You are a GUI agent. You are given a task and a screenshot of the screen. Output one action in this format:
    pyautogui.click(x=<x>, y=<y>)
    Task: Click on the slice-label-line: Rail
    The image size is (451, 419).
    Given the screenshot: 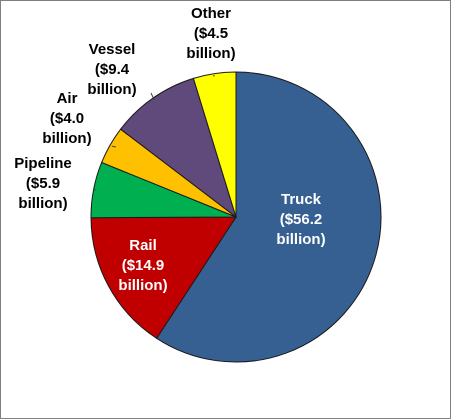 What is the action you would take?
    pyautogui.click(x=143, y=245)
    